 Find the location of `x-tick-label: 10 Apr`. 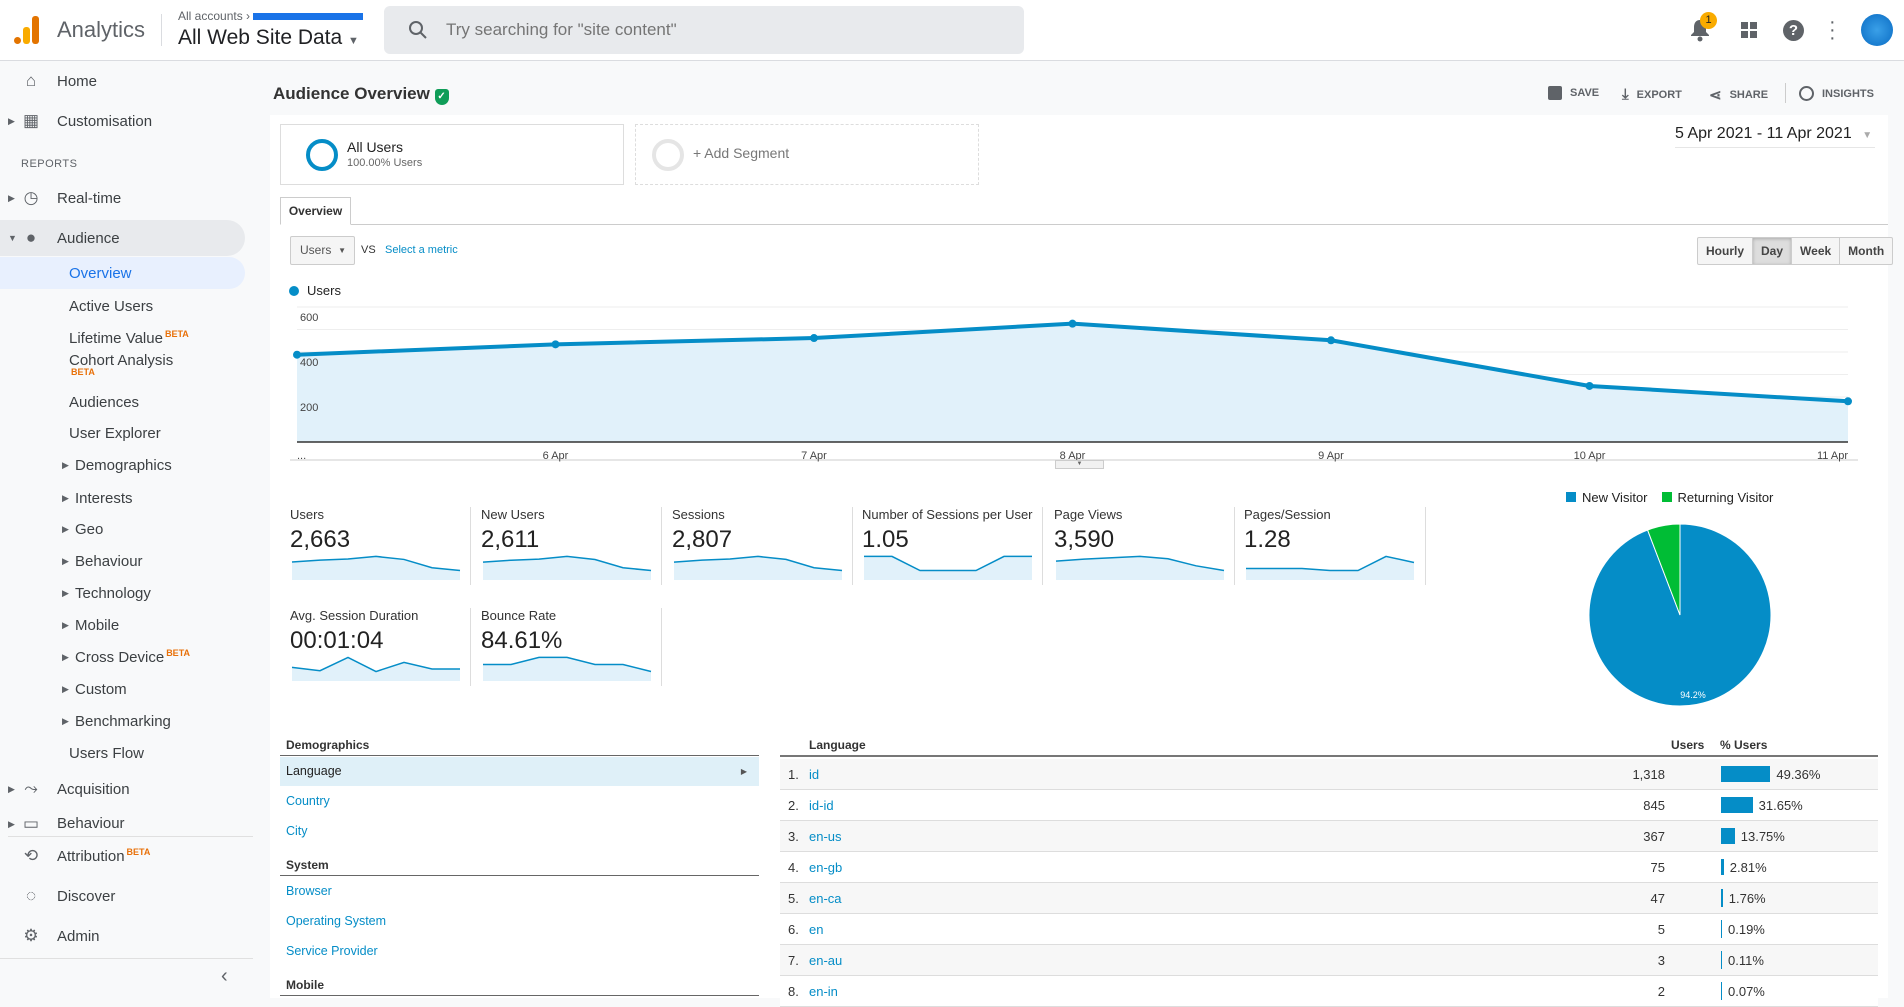

x-tick-label: 10 Apr is located at coordinates (1590, 456).